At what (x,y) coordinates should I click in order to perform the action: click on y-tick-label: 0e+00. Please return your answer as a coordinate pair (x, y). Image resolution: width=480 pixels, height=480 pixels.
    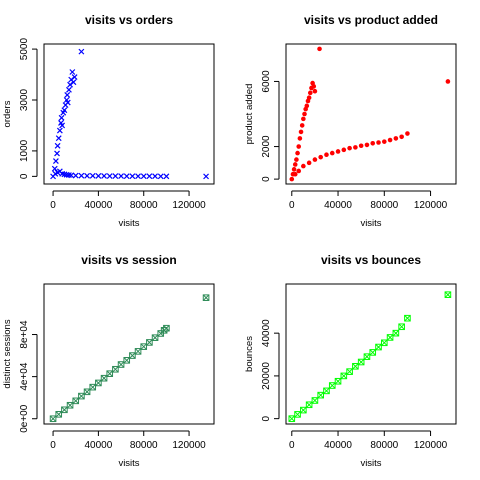
    Looking at the image, I should click on (24, 418).